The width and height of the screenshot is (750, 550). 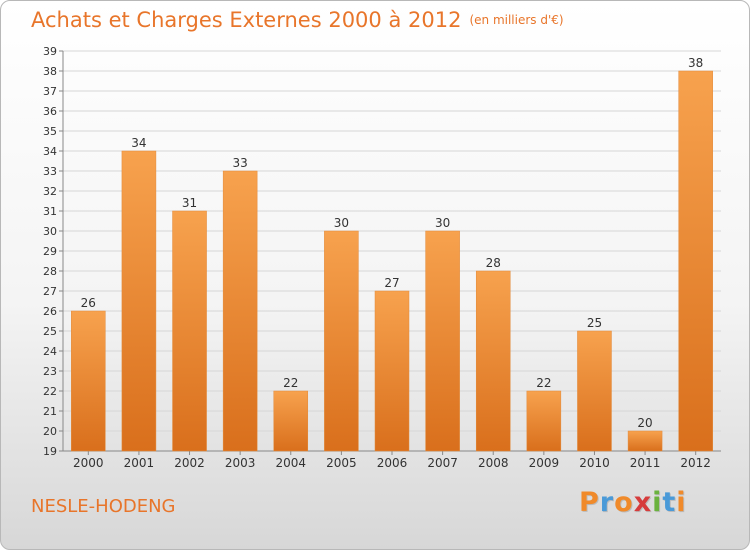 I want to click on value-label: 33, so click(x=240, y=163).